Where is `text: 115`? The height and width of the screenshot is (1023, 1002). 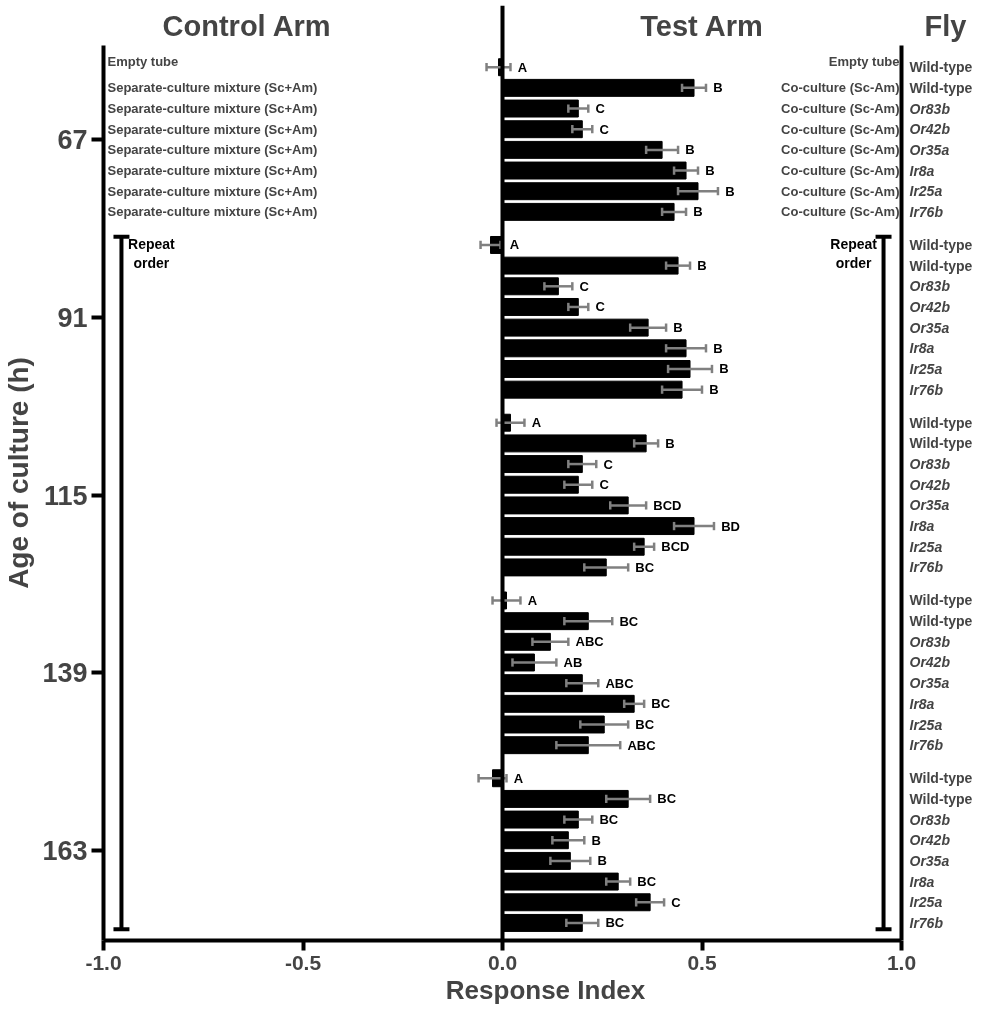 text: 115 is located at coordinates (65, 495).